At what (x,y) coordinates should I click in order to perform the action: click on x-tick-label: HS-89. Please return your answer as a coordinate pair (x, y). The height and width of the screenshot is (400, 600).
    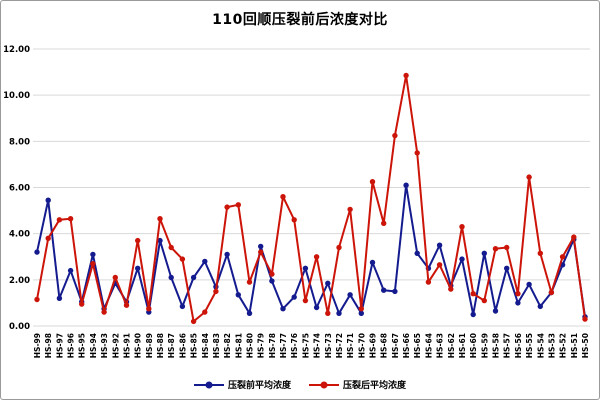
    Looking at the image, I should click on (149, 345).